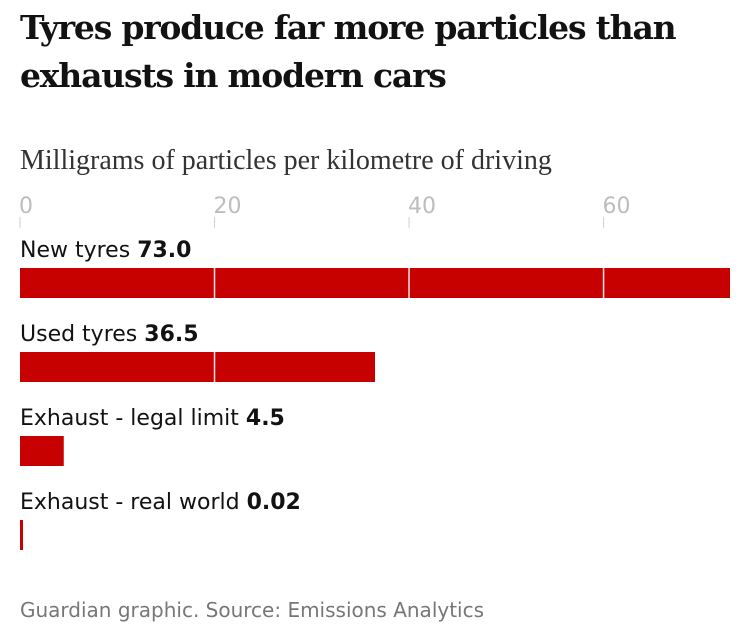 The width and height of the screenshot is (750, 630). Describe the element at coordinates (325, 211) in the screenshot. I see `x-axis-ticks: 0 20 40 60` at that location.